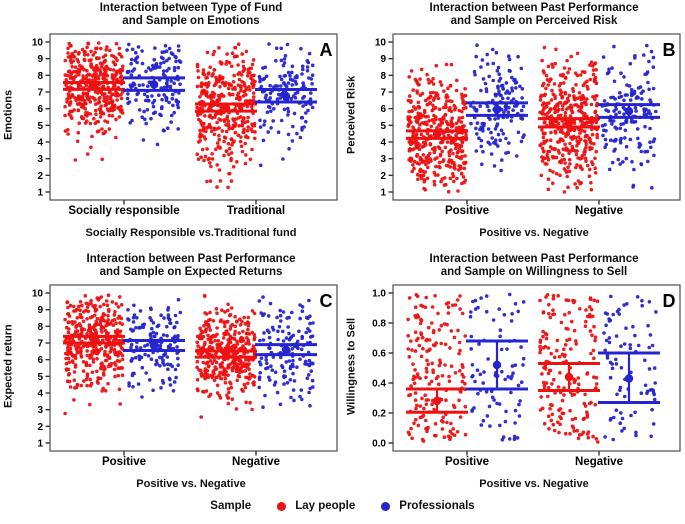  What do you see at coordinates (40, 310) in the screenshot?
I see `y-axis-tick-label: 9` at bounding box center [40, 310].